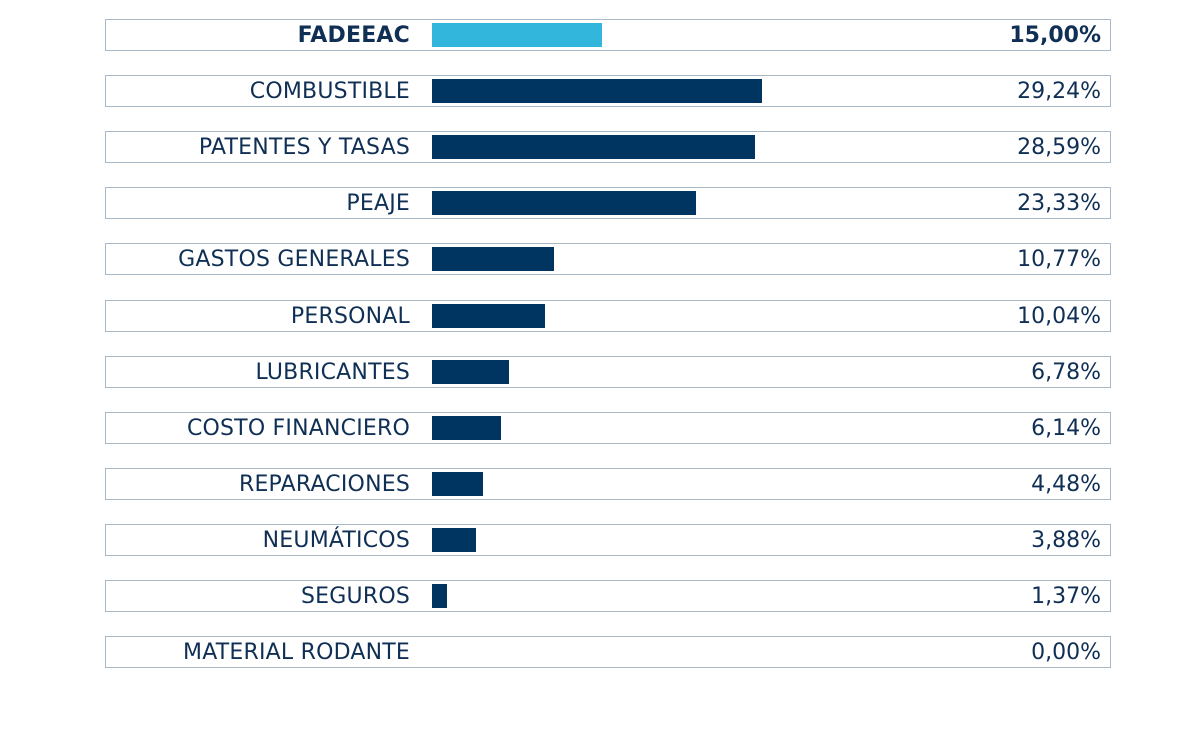 The height and width of the screenshot is (740, 1200). Describe the element at coordinates (1066, 540) in the screenshot. I see `value-label: 3,88%` at that location.